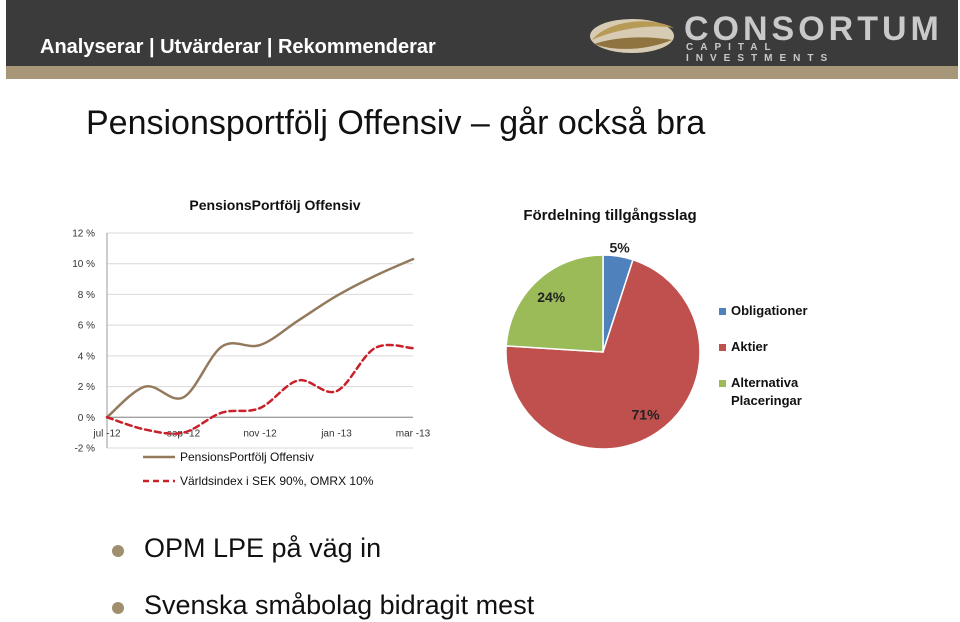 The height and width of the screenshot is (622, 960). Describe the element at coordinates (813, 29) in the screenshot. I see `logo-name: CONSORTUM` at that location.